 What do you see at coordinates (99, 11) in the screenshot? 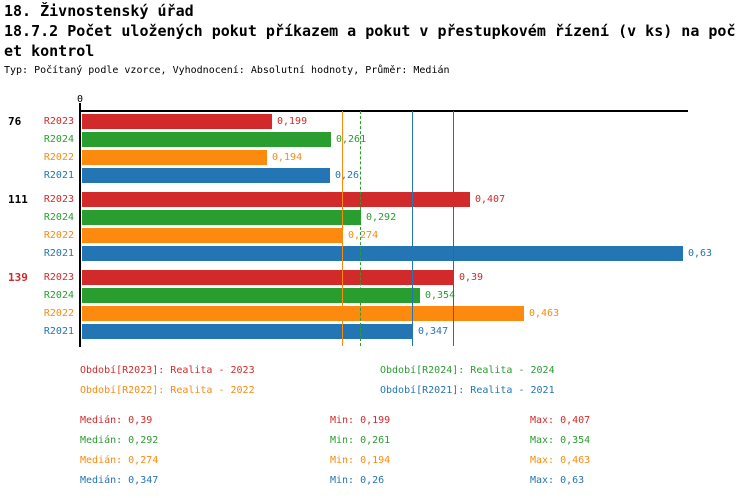
I see `report-title: 18. Živnostenský úřad` at bounding box center [99, 11].